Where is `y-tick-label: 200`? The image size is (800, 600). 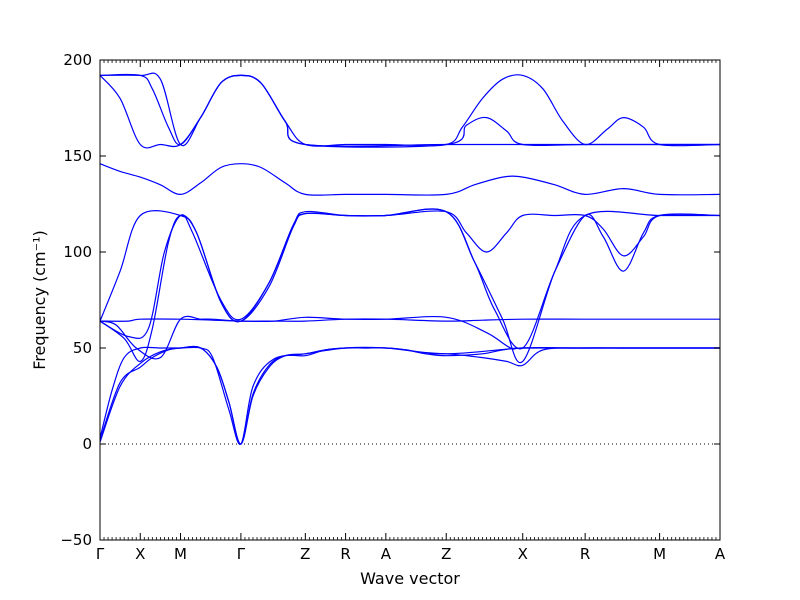
y-tick-label: 200 is located at coordinates (77, 60).